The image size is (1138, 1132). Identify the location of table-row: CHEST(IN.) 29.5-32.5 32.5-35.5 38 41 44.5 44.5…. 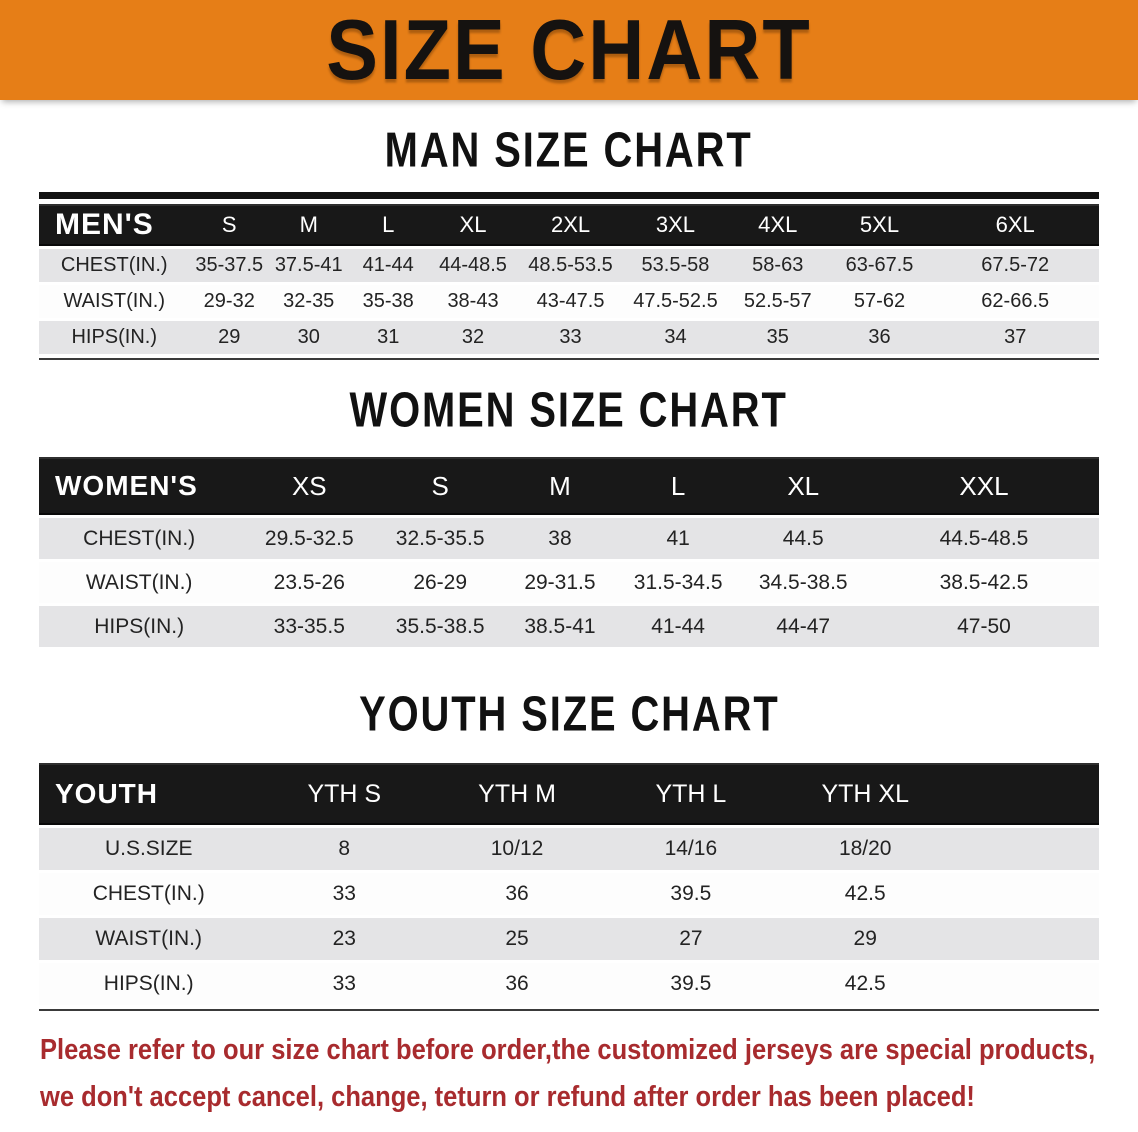
(569, 538).